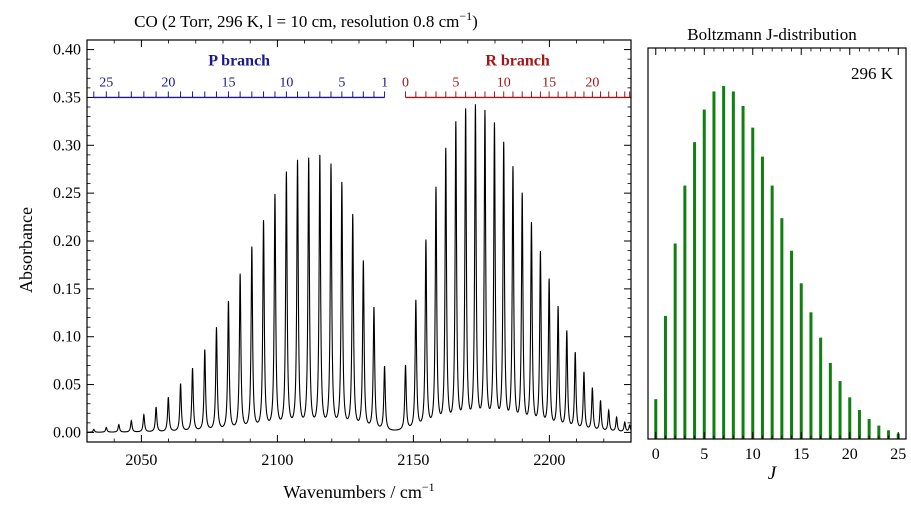  I want to click on spectrum-y-tick-label: 0.25, so click(67, 193).